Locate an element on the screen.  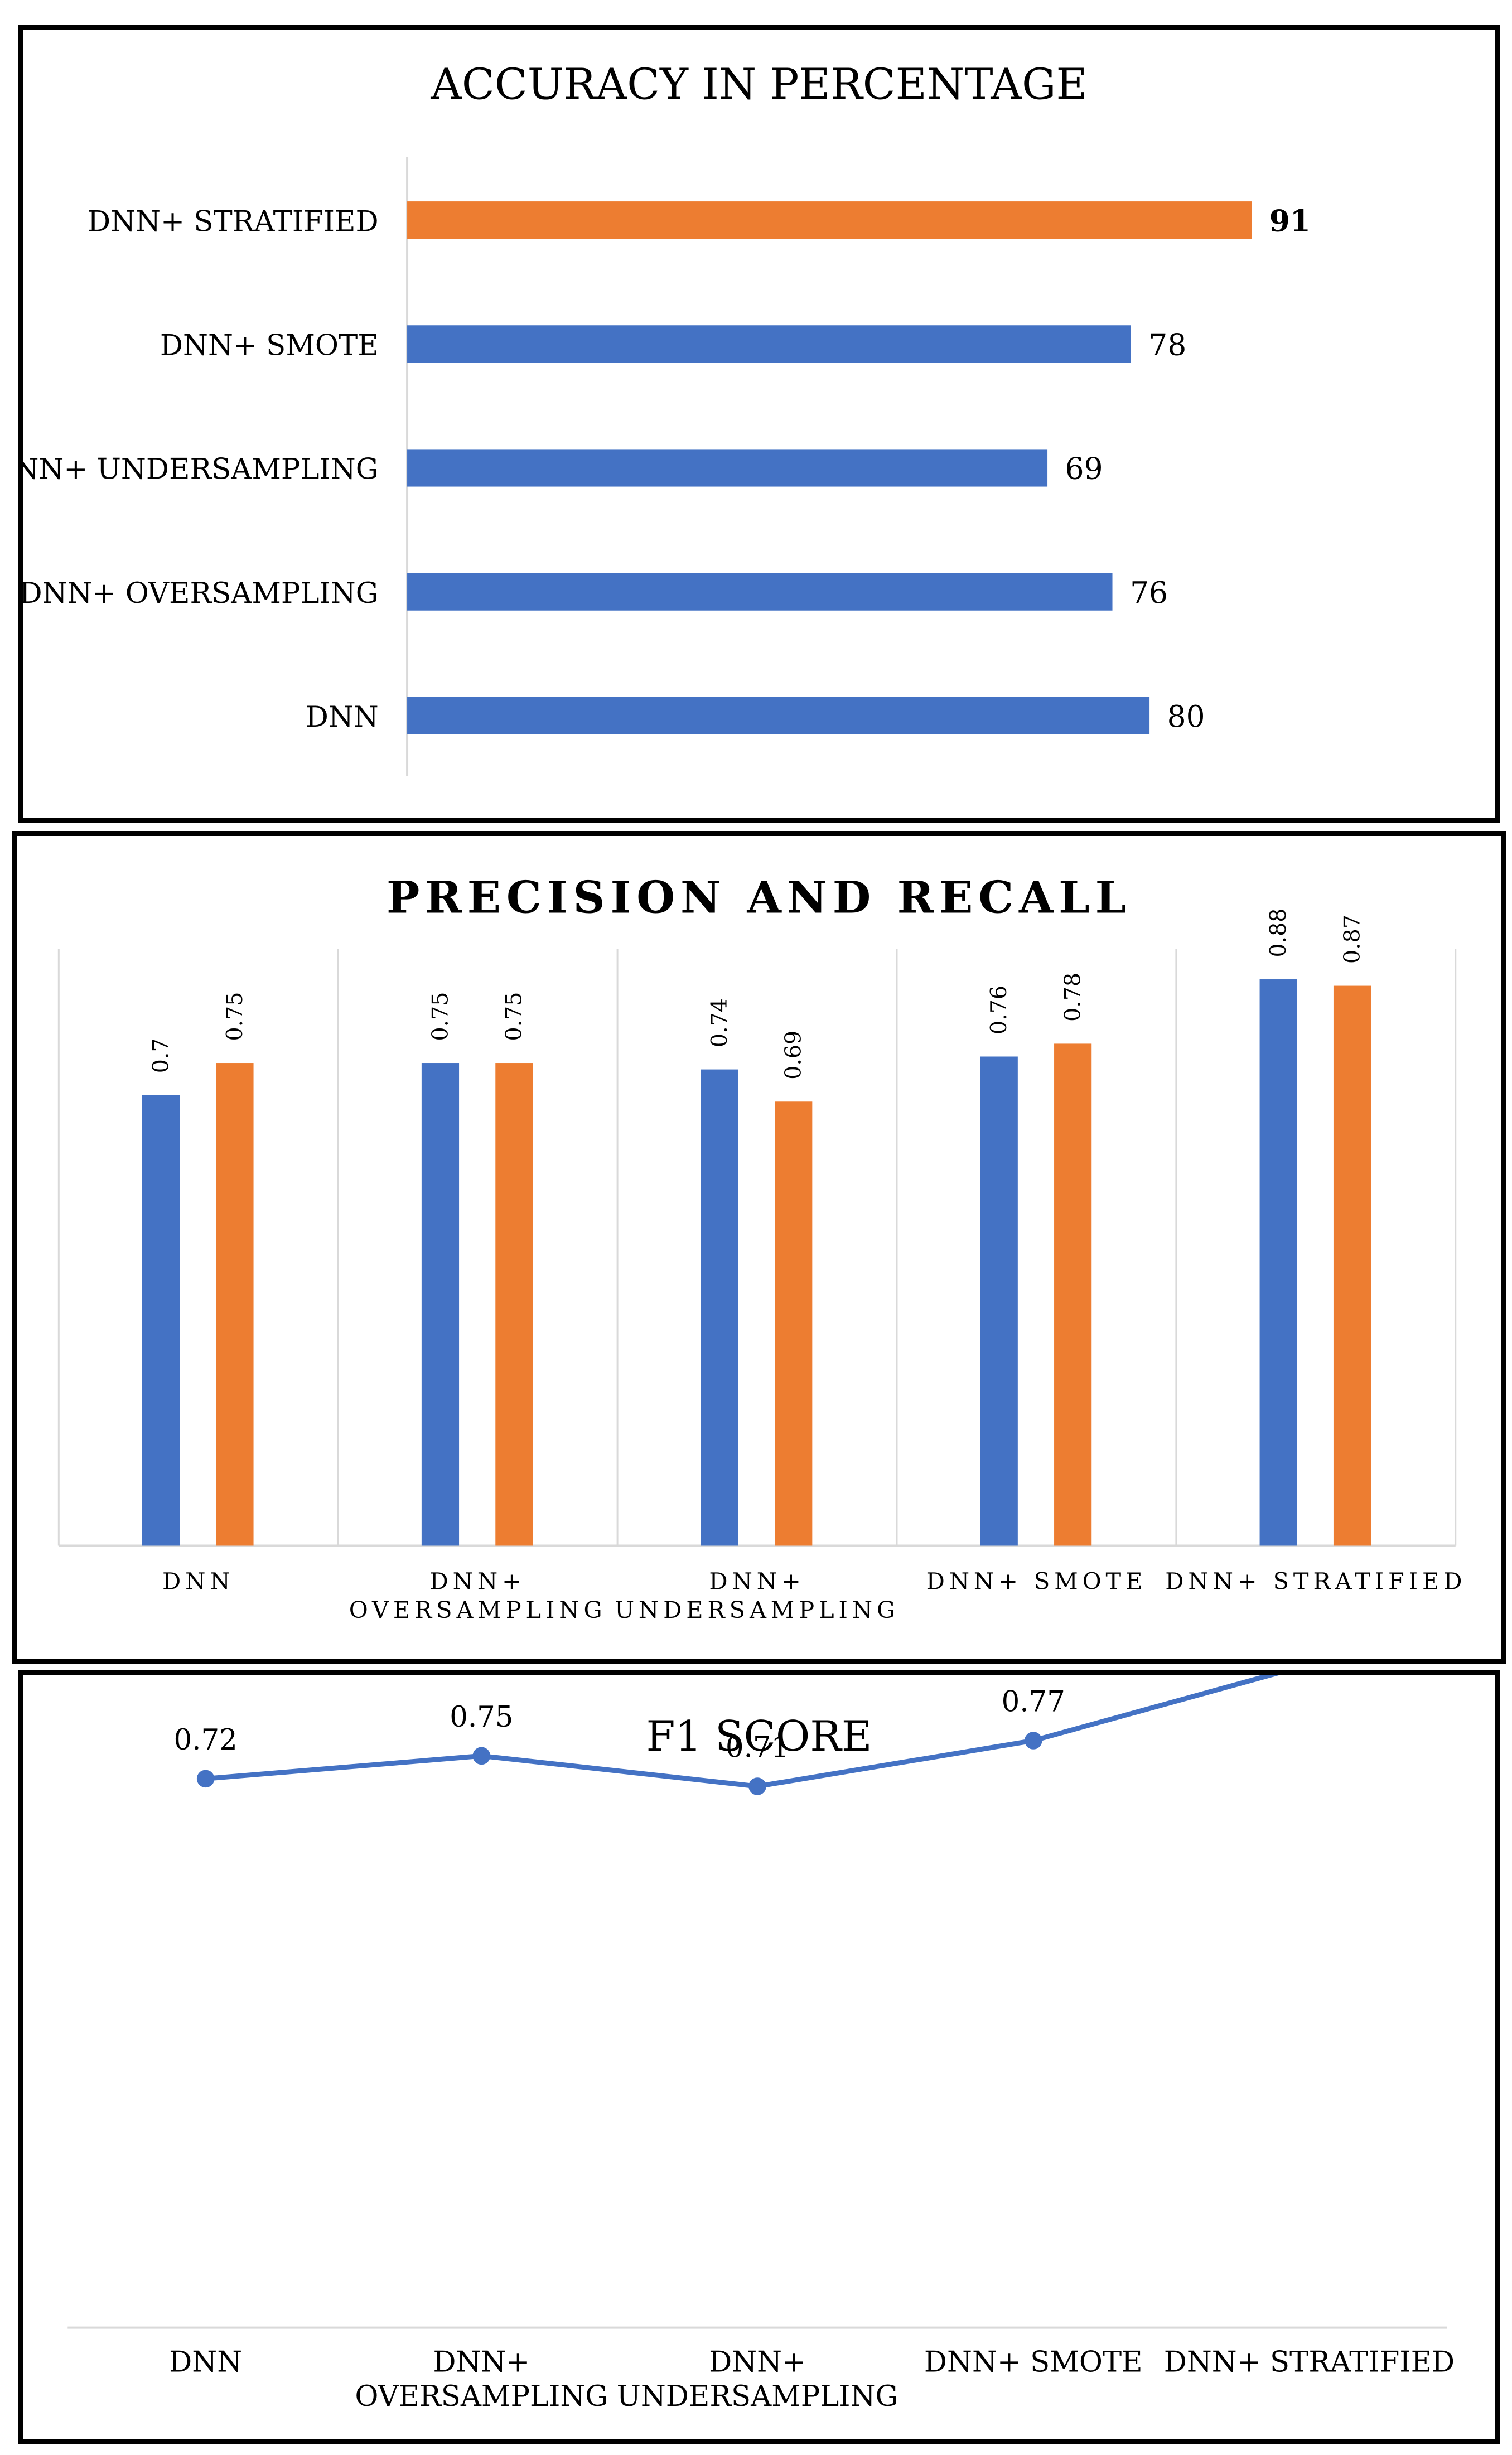
precision-recall-category-label: DNN+ SMOTE is located at coordinates (1036, 1581).